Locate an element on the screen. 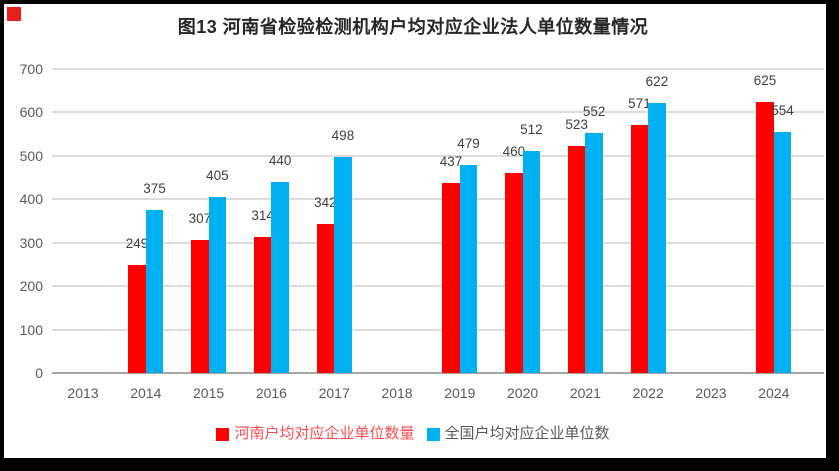  x-axis-label-2024: 2024 is located at coordinates (774, 393).